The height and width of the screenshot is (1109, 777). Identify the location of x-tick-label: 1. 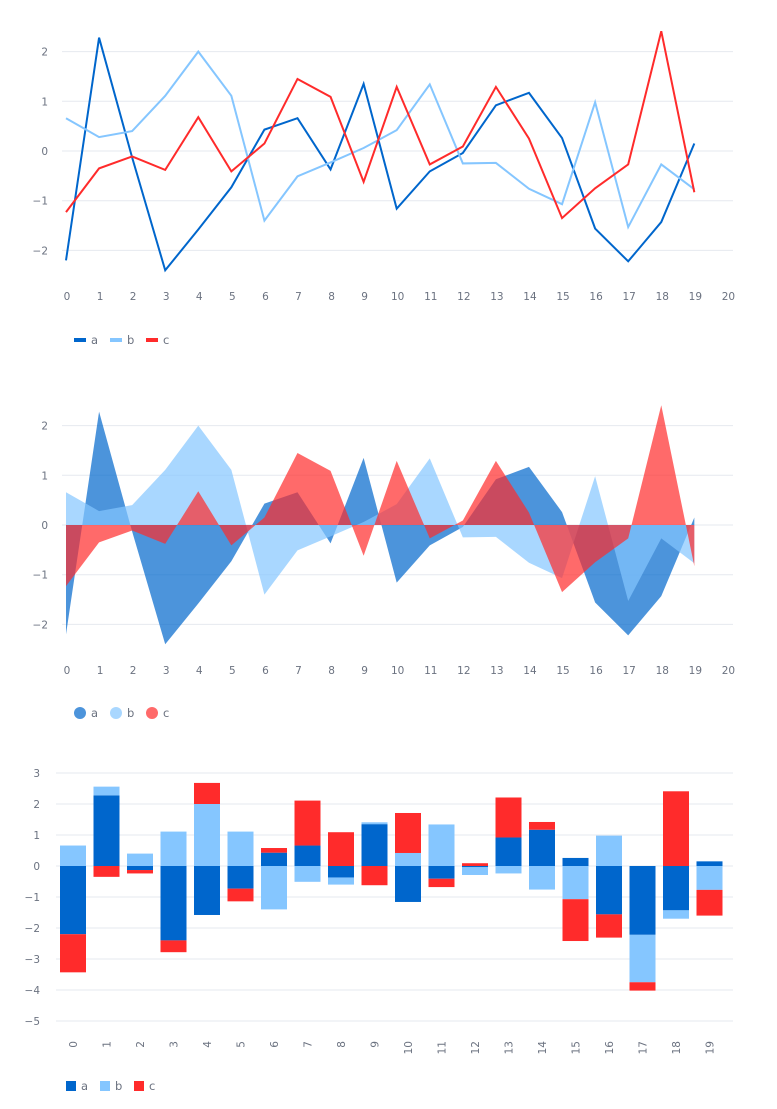
(108, 1044).